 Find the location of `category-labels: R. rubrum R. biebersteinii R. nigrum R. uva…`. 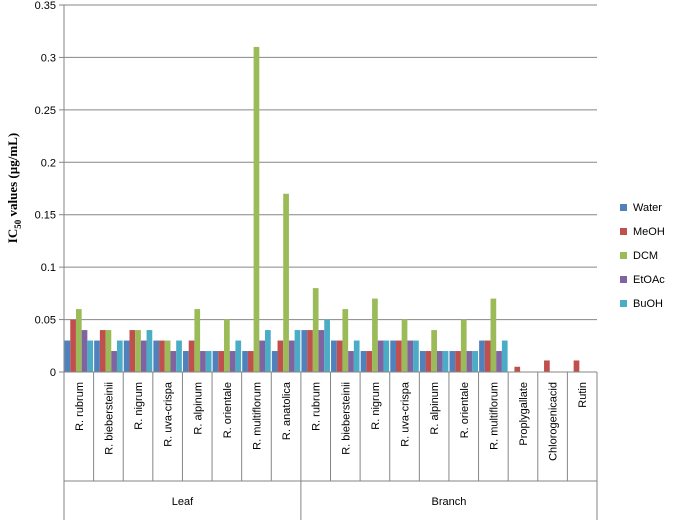

category-labels: R. rubrum R. biebersteinii R. nigrum R. uva… is located at coordinates (331, 421).